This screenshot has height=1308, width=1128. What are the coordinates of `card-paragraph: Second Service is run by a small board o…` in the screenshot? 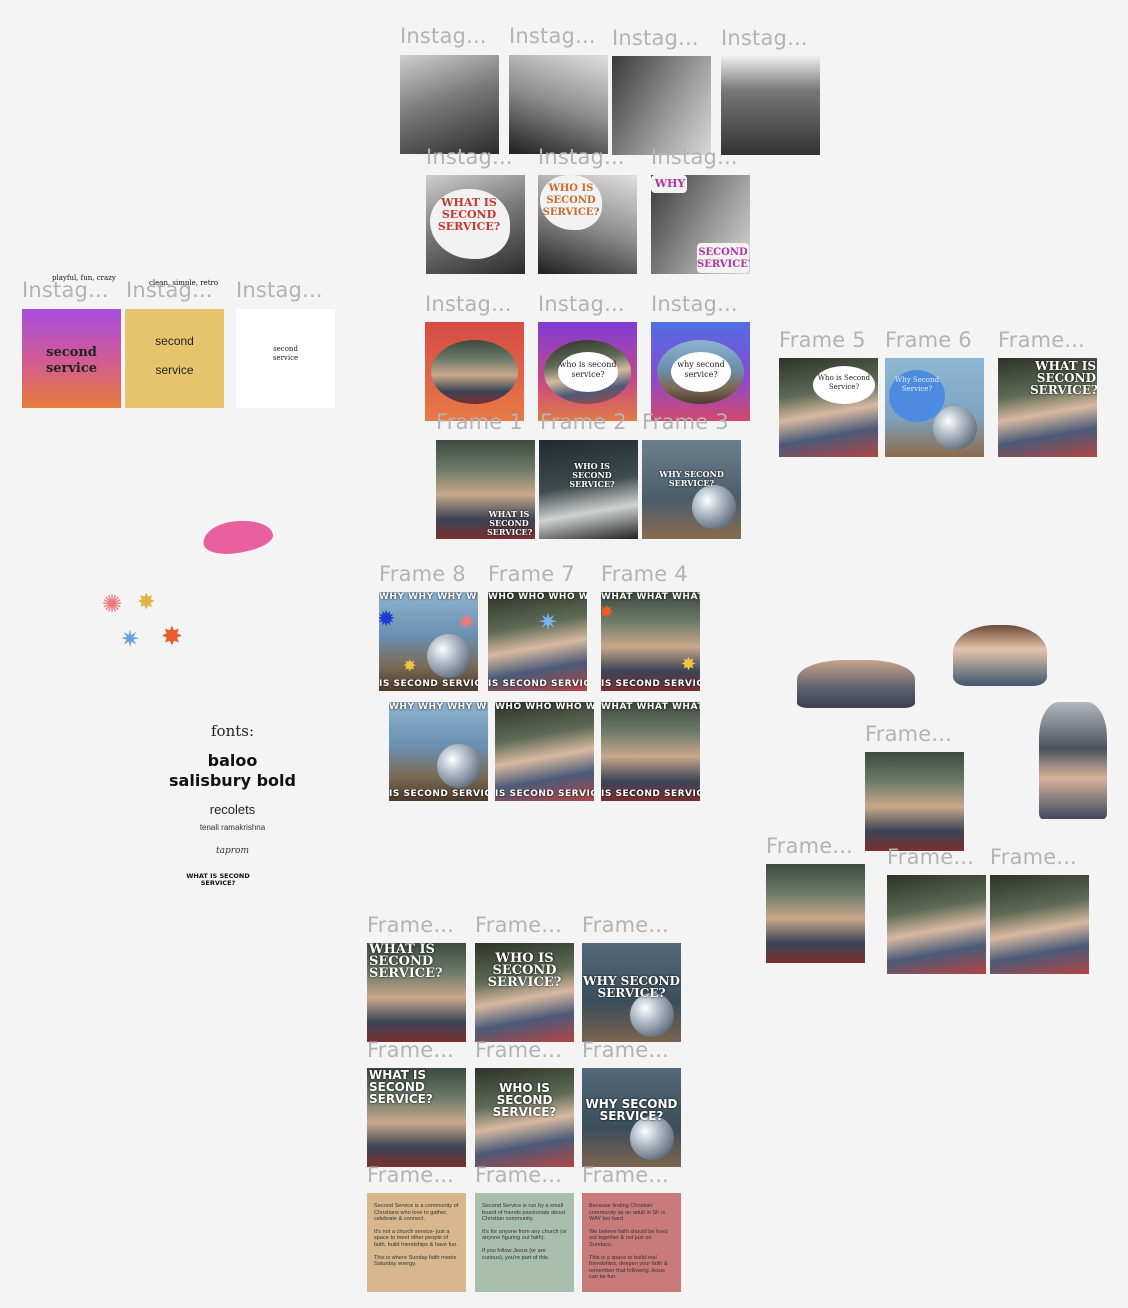 It's located at (524, 1213).